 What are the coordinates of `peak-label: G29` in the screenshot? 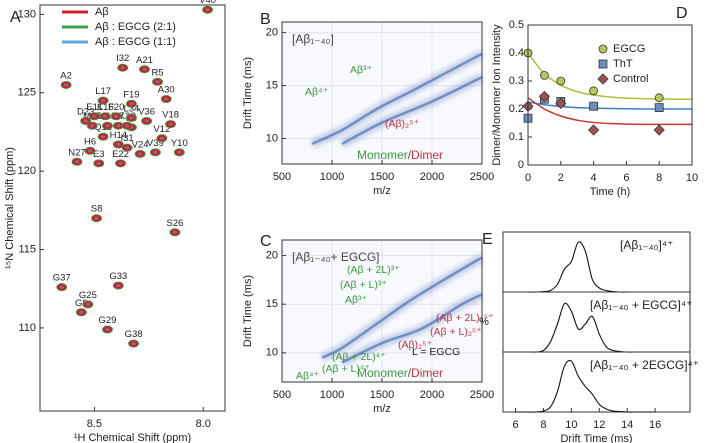 It's located at (107, 320).